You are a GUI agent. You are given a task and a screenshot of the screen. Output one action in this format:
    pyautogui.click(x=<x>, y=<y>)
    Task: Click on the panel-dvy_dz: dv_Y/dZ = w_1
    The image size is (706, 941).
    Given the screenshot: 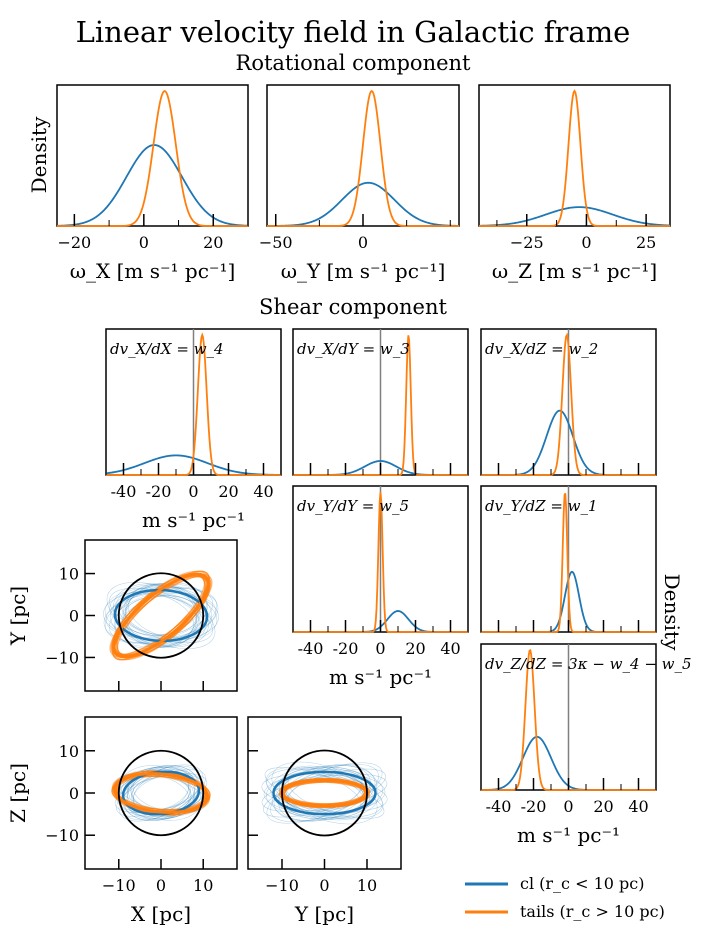 What is the action you would take?
    pyautogui.click(x=568, y=559)
    